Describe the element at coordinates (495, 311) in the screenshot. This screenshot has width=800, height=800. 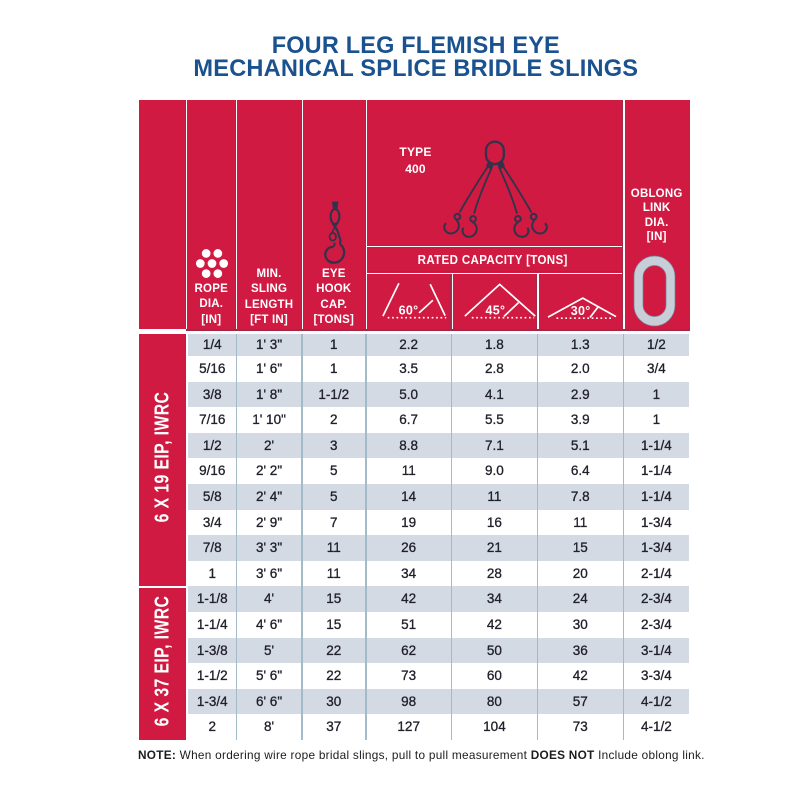
I see `svg-text: 45°` at that location.